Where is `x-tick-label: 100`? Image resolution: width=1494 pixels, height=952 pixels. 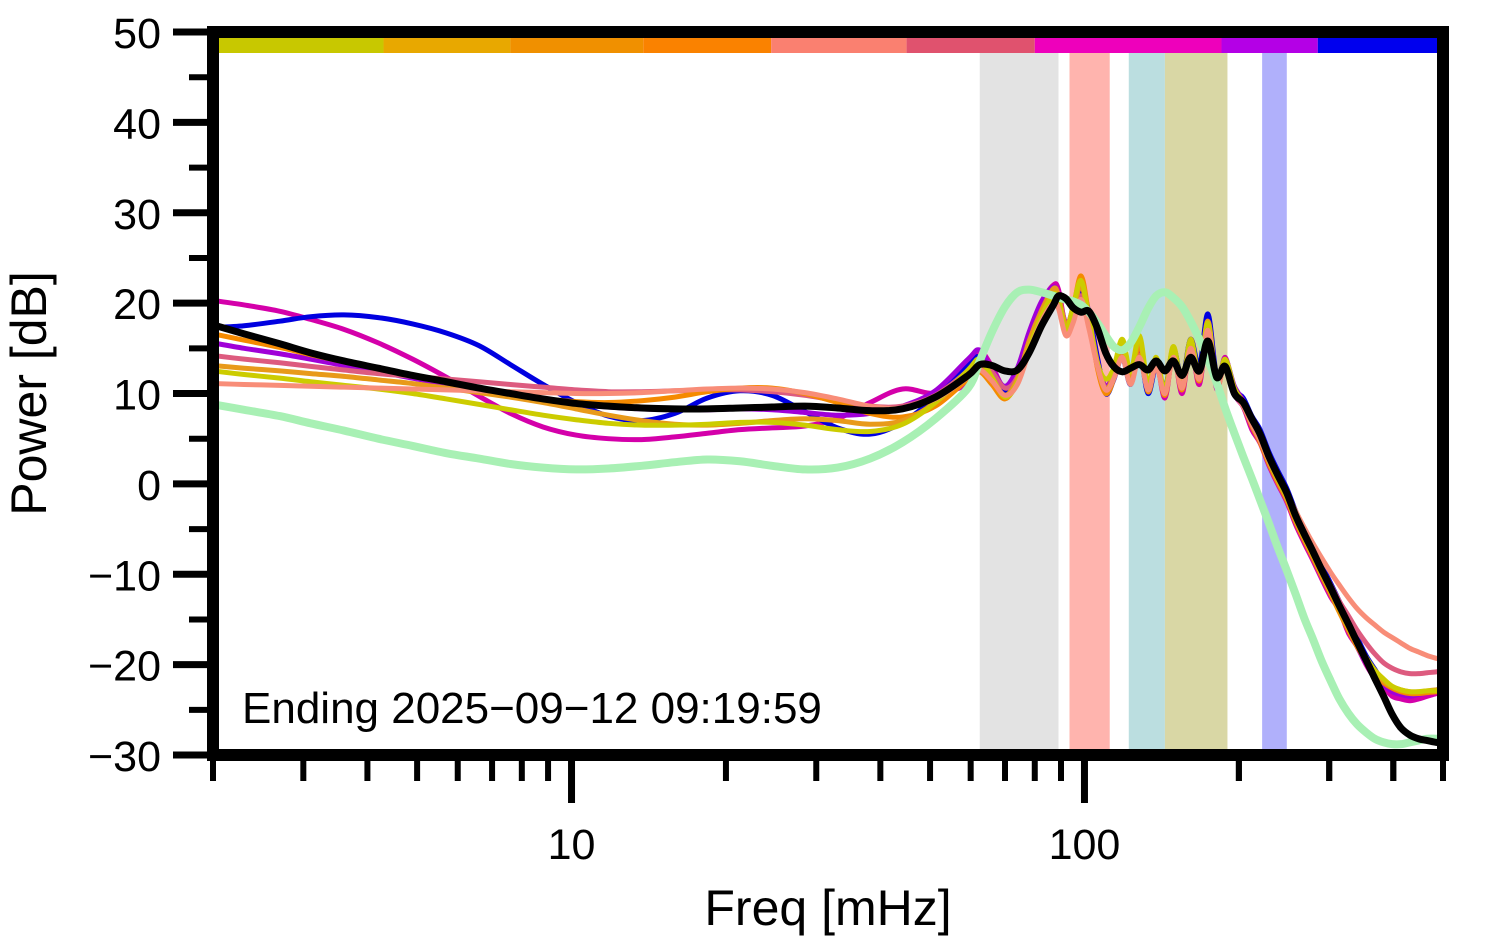 x-tick-label: 100 is located at coordinates (1085, 845).